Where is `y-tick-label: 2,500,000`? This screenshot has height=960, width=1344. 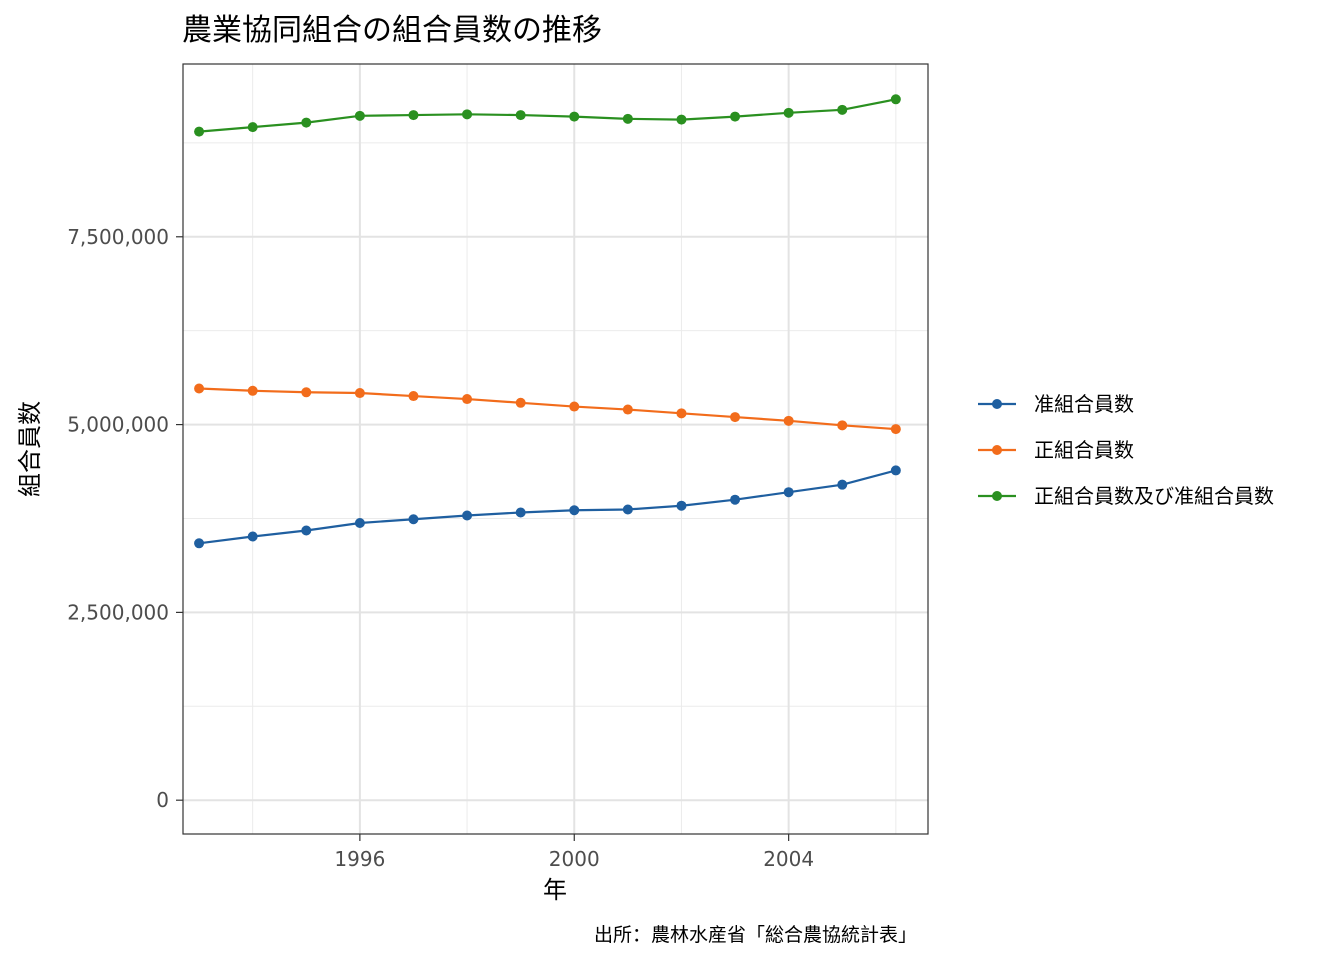
y-tick-label: 2,500,000 is located at coordinates (118, 612).